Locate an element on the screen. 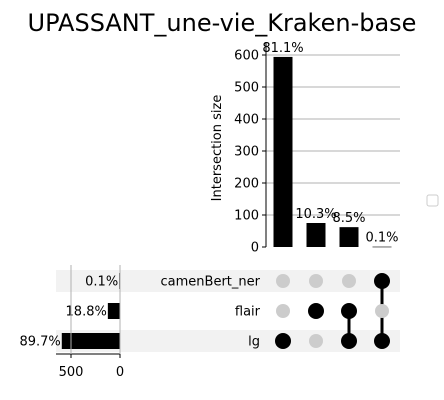 The image size is (444, 400). set-size-label: 89.7% is located at coordinates (39, 342).